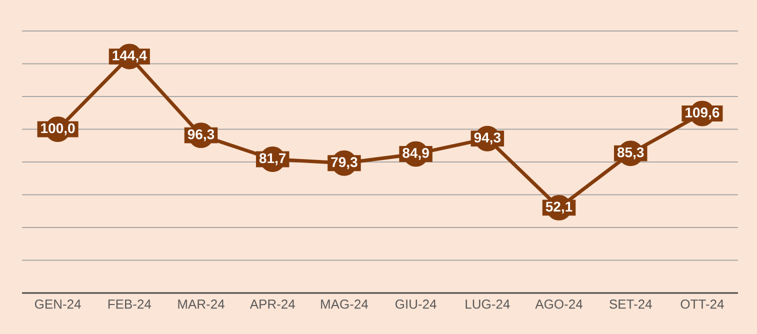  Describe the element at coordinates (487, 138) in the screenshot. I see `data-label: 94,3` at that location.